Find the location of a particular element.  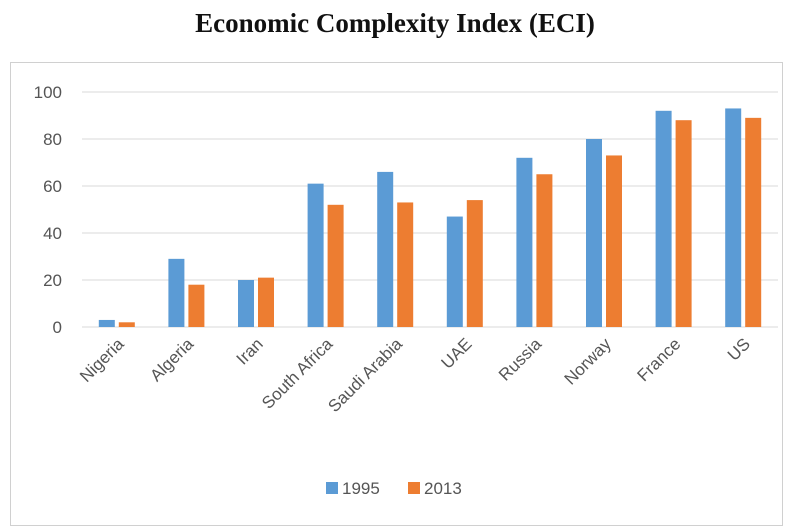

x-category-label: Nigeria is located at coordinates (102, 360).